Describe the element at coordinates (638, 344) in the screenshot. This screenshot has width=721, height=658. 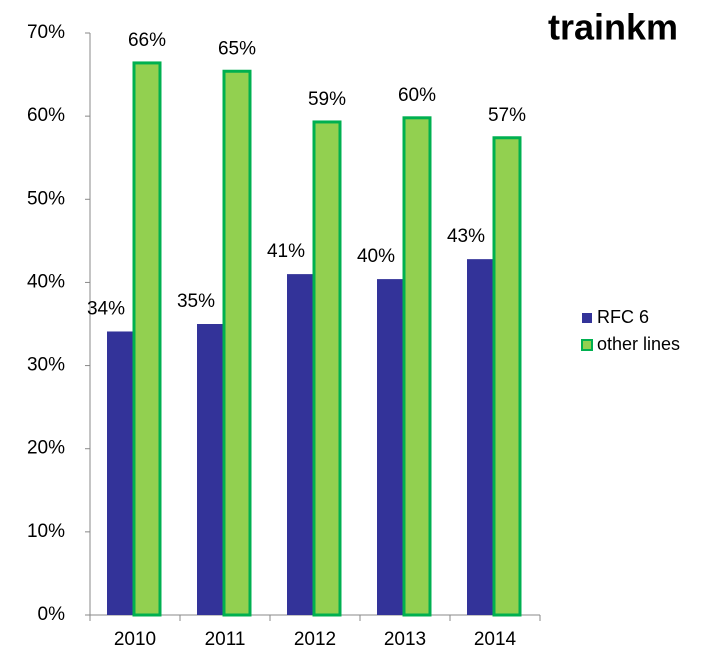
I see `legend-label: other lines` at that location.